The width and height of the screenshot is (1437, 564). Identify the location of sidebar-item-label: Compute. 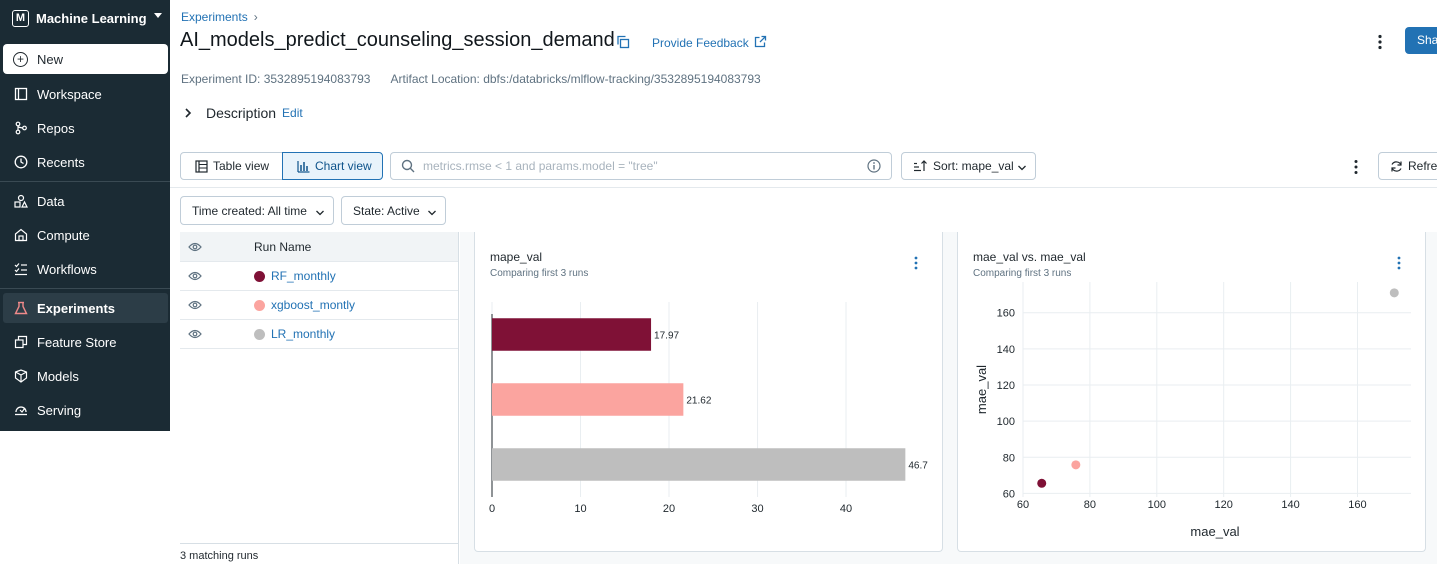
(63, 235).